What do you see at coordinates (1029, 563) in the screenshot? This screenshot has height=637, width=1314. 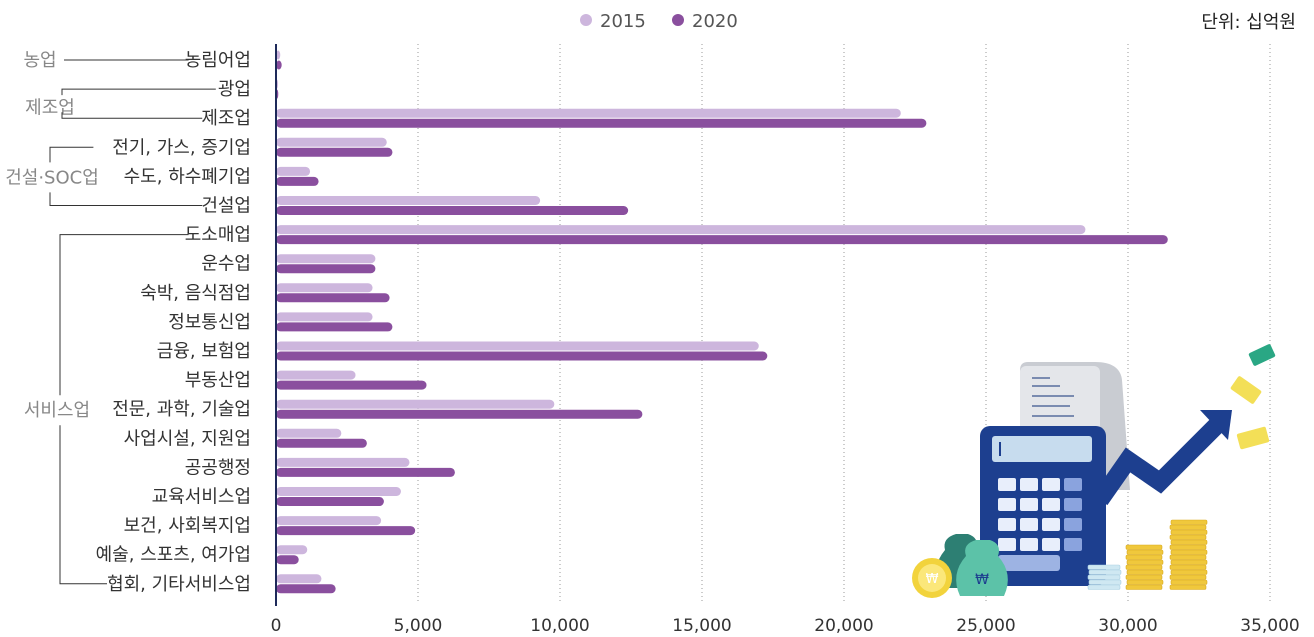 I see `calculator-wide-key` at bounding box center [1029, 563].